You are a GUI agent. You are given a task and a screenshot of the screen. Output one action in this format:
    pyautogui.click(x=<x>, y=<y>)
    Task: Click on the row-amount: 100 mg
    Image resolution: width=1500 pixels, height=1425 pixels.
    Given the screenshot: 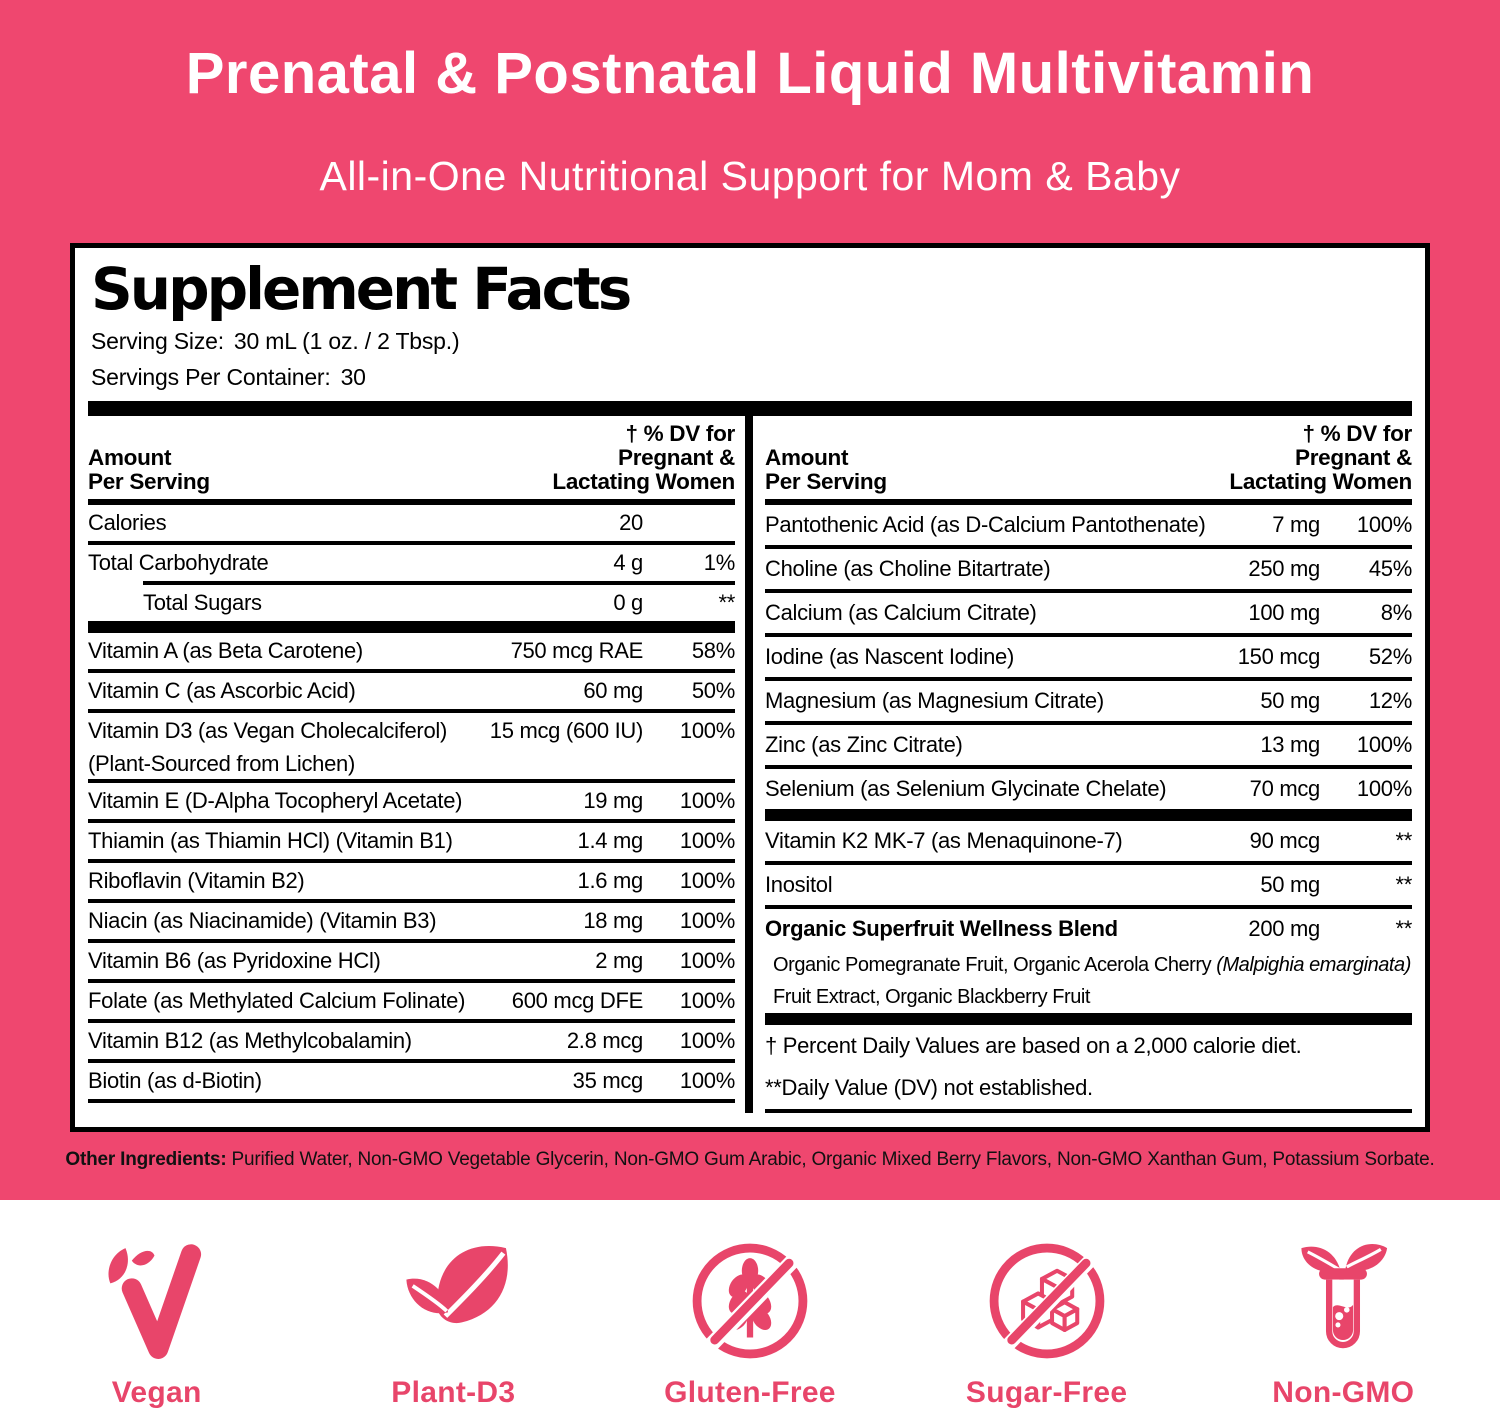 What is the action you would take?
    pyautogui.click(x=1284, y=613)
    